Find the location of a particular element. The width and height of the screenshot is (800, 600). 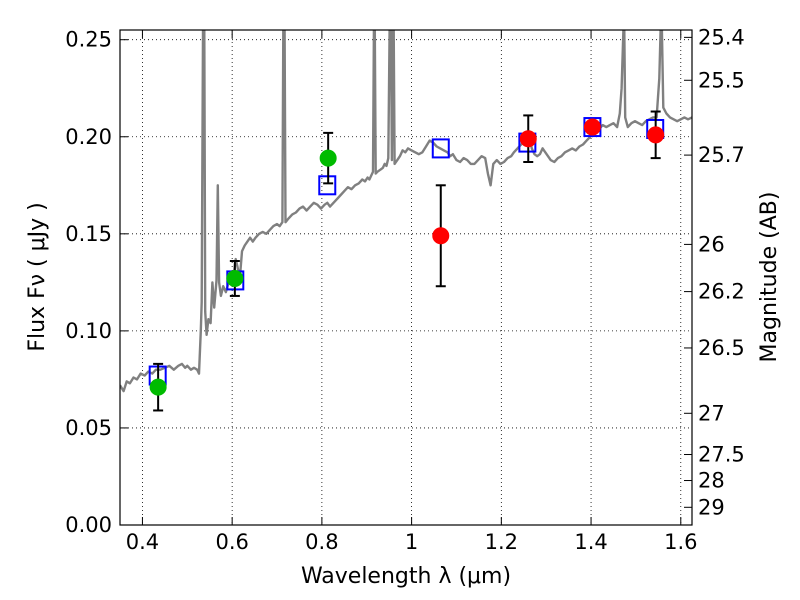

magnitude-tick-label: 26.2 is located at coordinates (721, 292).